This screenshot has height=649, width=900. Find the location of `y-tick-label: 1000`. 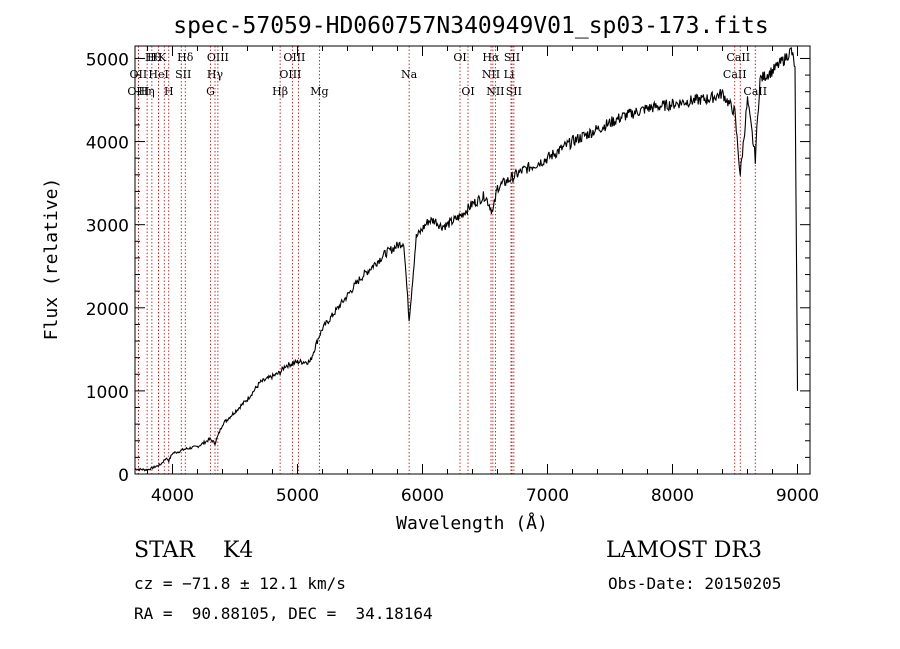

y-tick-label: 1000 is located at coordinates (107, 393).